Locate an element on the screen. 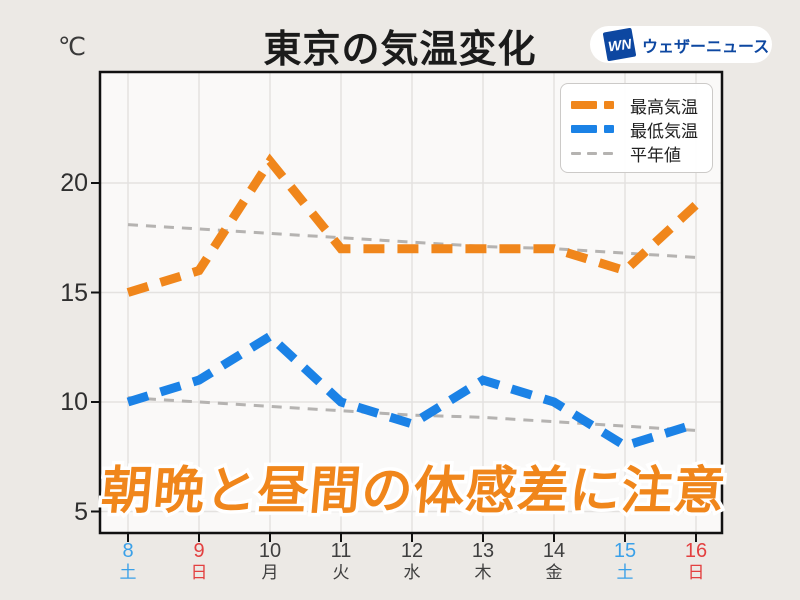 The width and height of the screenshot is (800, 600). brand-logo: WN ウェザーニュース is located at coordinates (681, 44).